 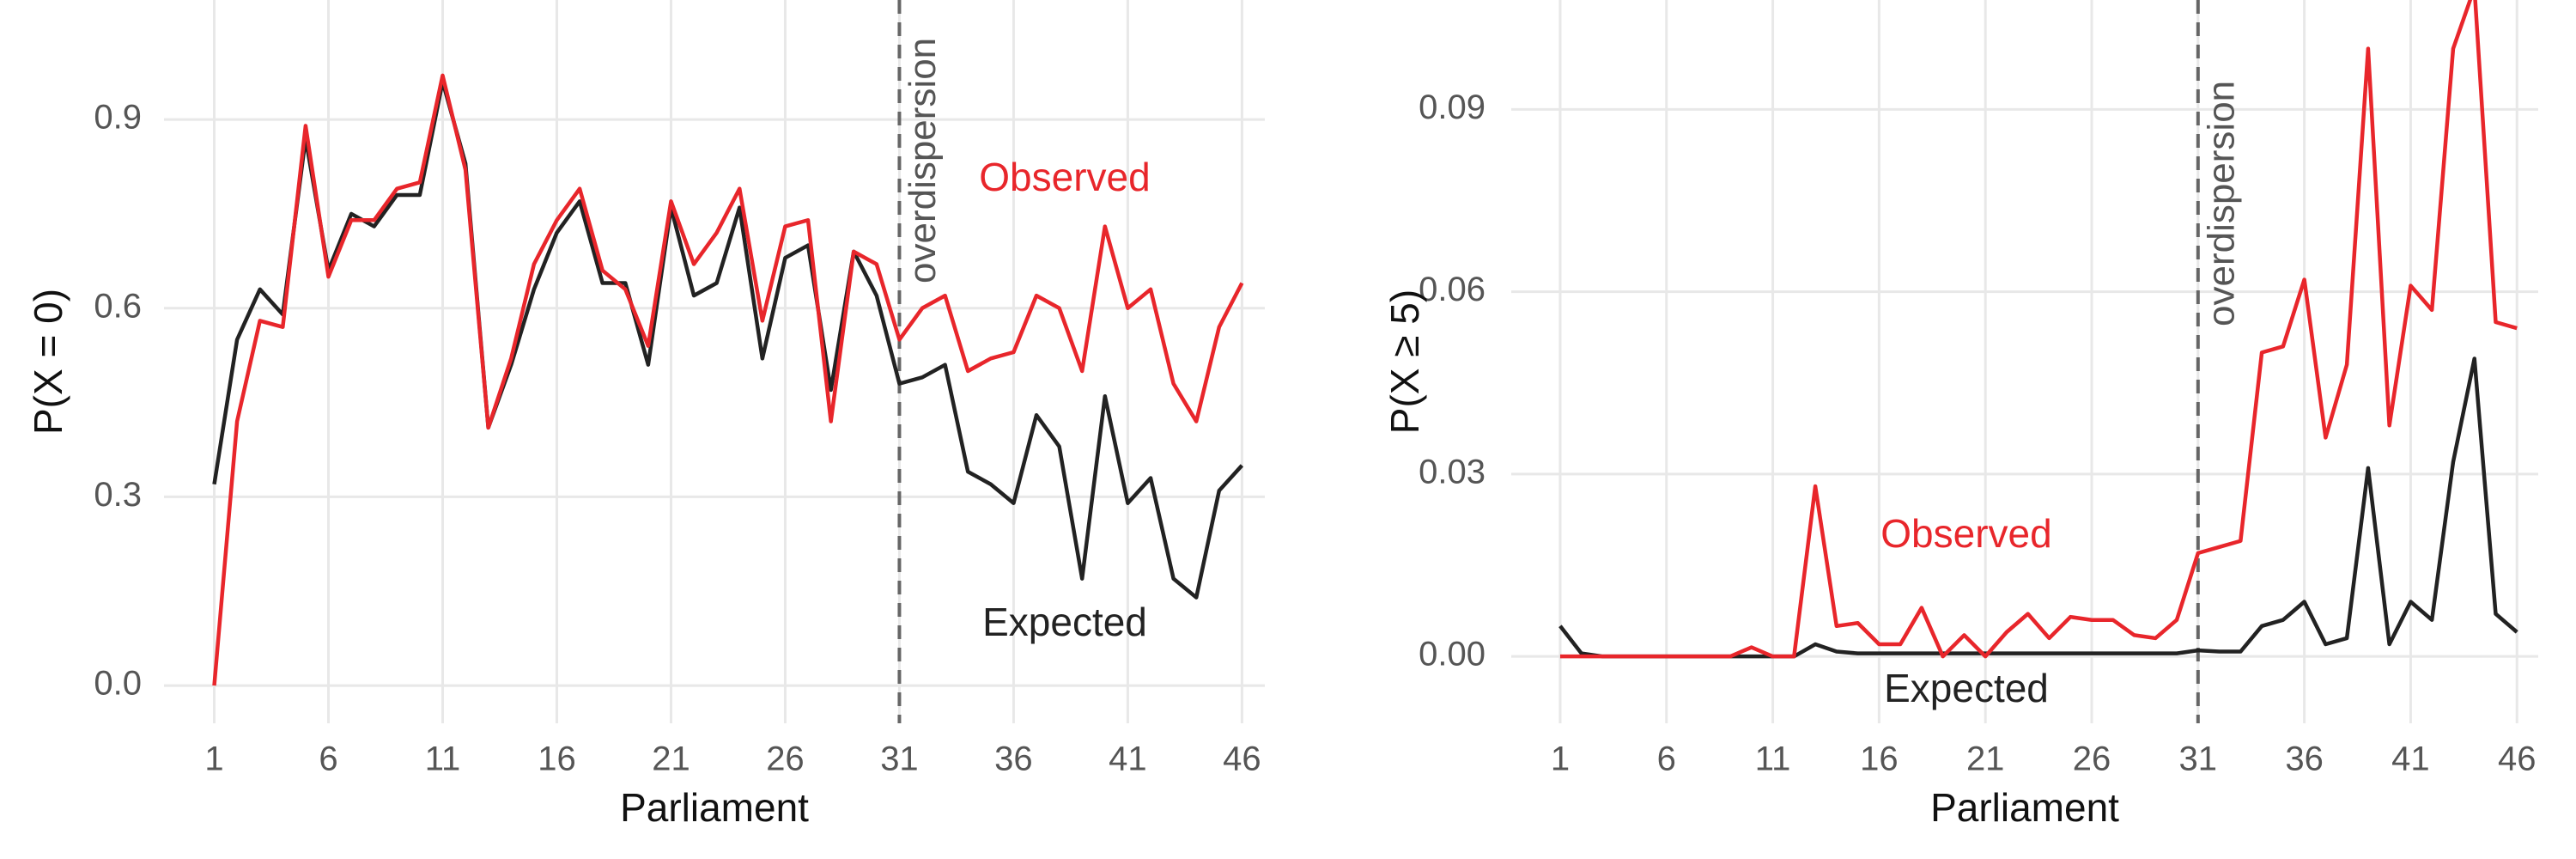 What do you see at coordinates (1452, 290) in the screenshot?
I see `y-tick-label: 0.06` at bounding box center [1452, 290].